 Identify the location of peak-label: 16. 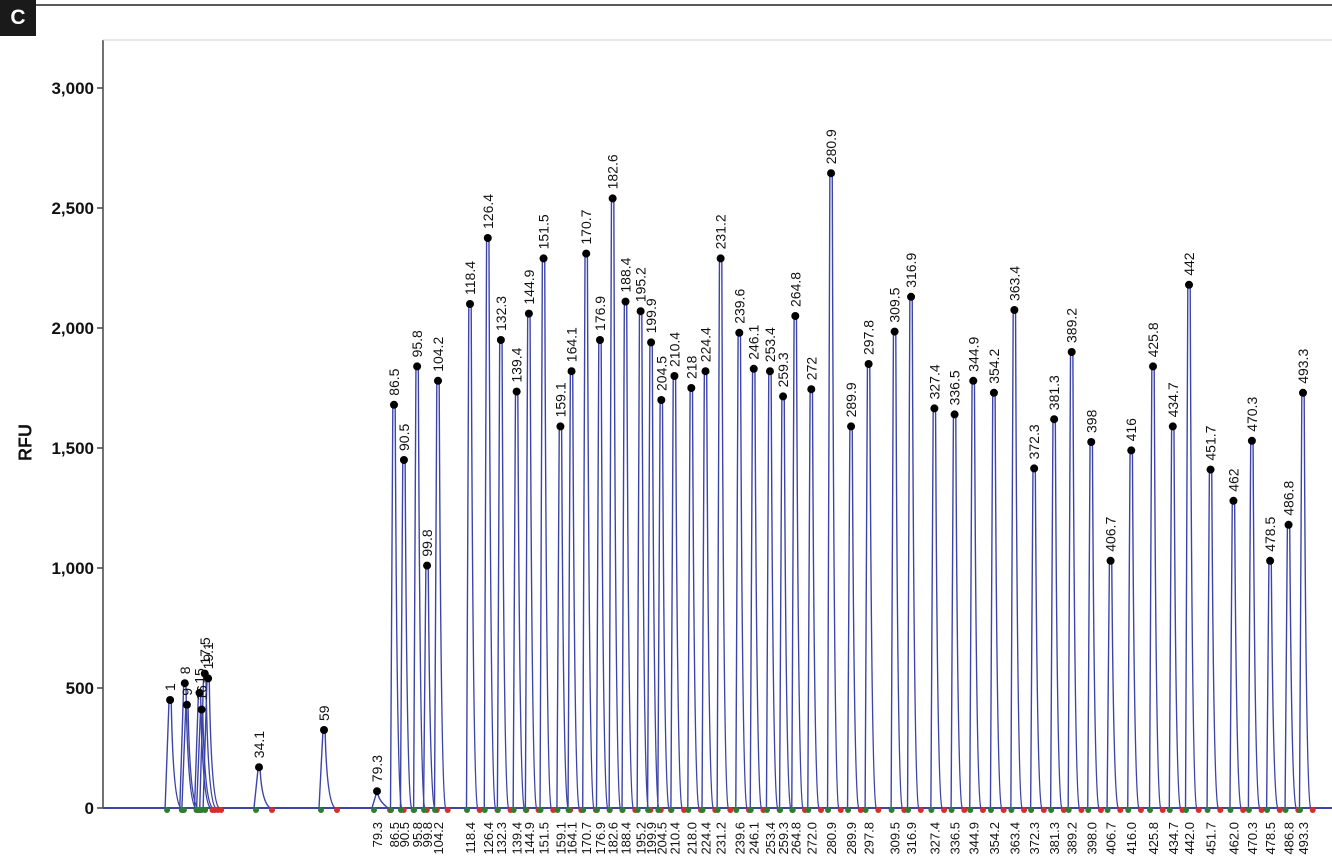
(202, 693).